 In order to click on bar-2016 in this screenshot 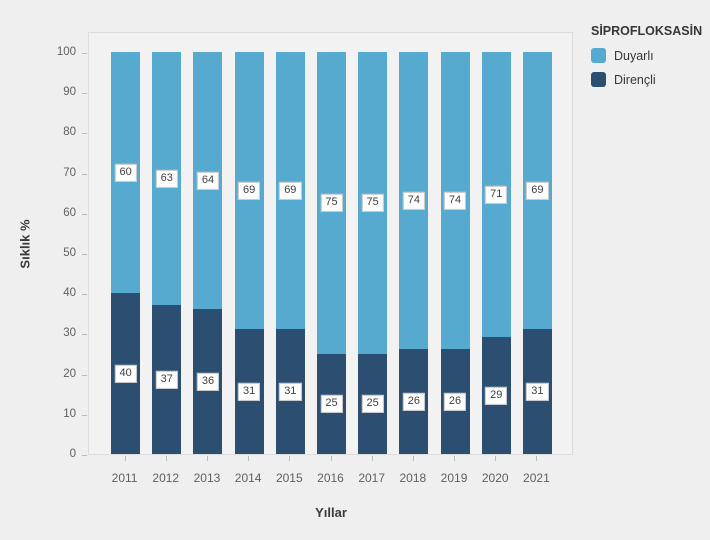, I will do `click(331, 253)`.